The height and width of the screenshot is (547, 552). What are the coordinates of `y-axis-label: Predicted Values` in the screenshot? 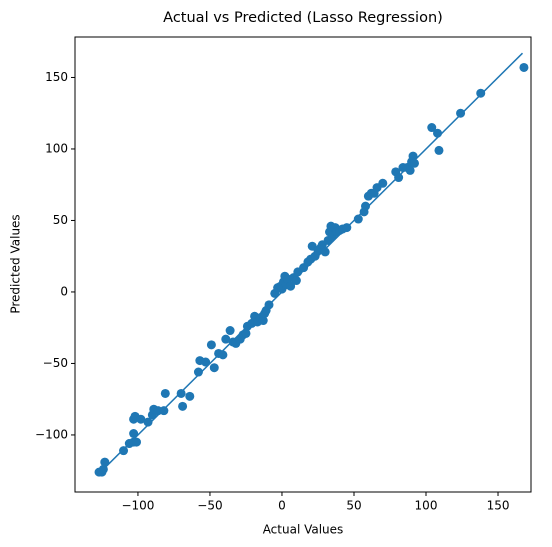 It's located at (16, 263).